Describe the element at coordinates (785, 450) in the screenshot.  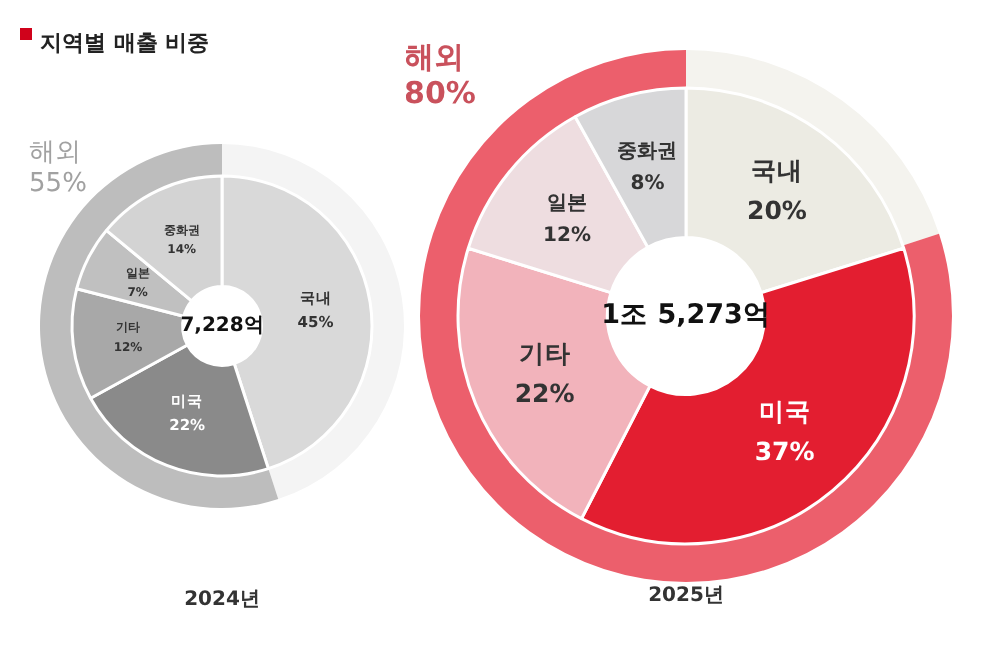
I see `data-label: 37%` at that location.